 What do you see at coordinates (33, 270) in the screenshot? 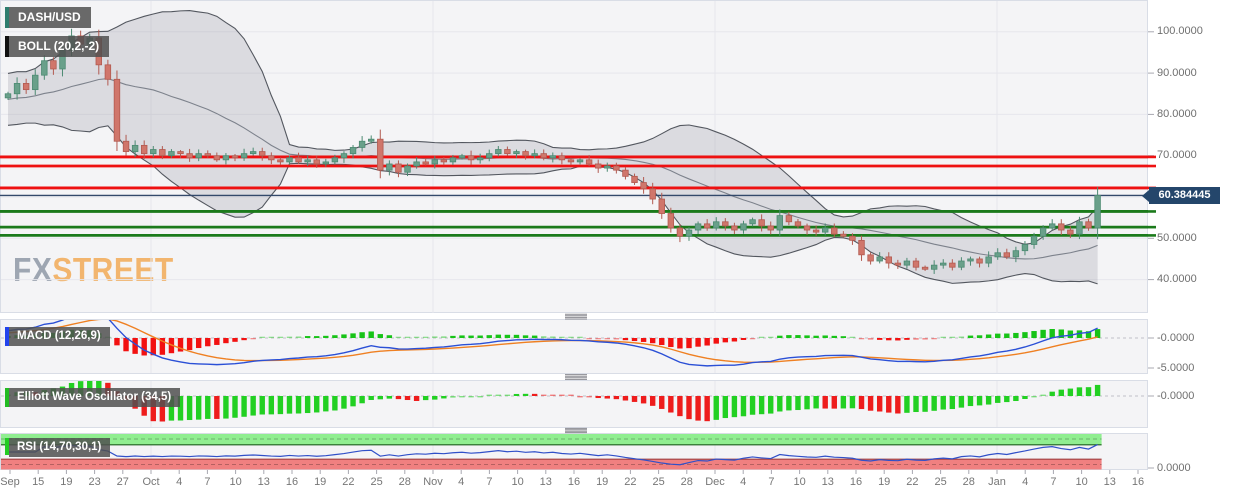
I see `watermark-fx: FX` at bounding box center [33, 270].